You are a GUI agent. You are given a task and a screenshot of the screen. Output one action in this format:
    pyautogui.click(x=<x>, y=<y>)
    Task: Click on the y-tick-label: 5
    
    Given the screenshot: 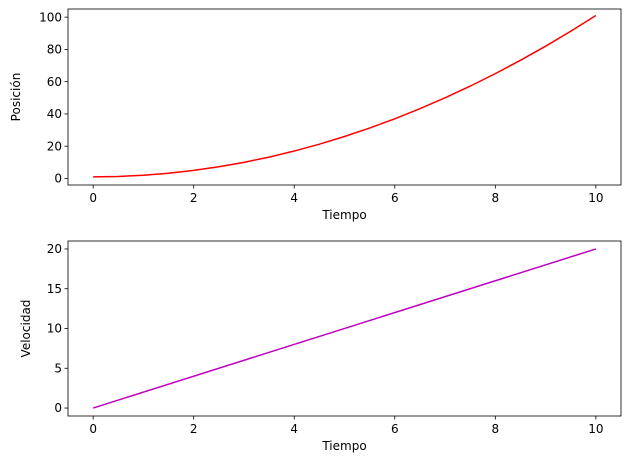 What is the action you would take?
    pyautogui.click(x=58, y=368)
    